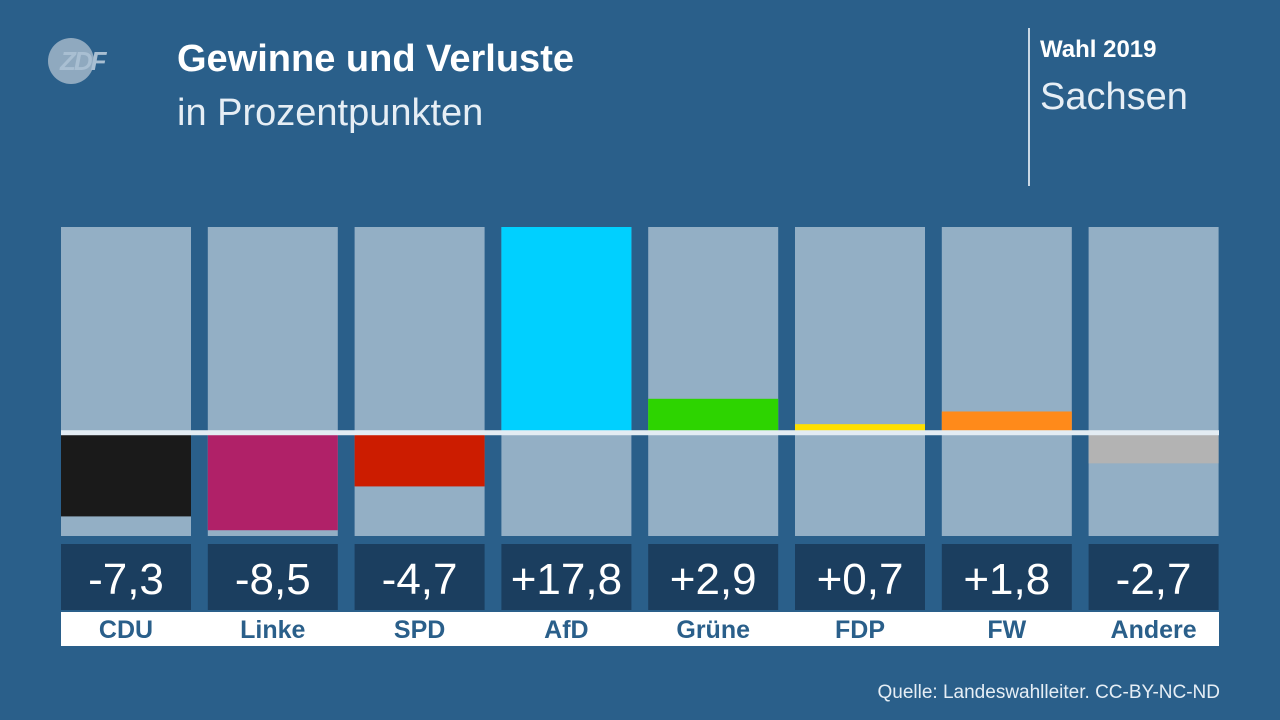 This screenshot has height=720, width=1280. I want to click on category-label: FW, so click(1006, 630).